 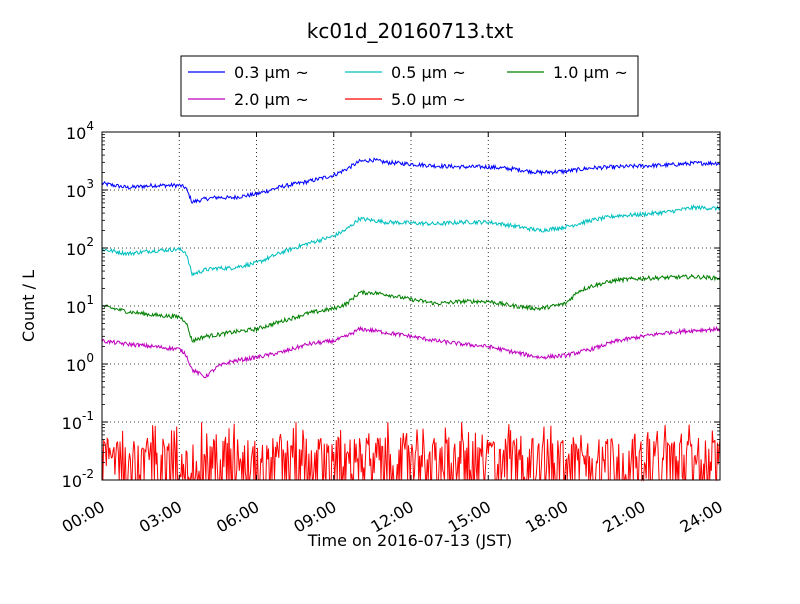 I want to click on legend-items: 0.3 μm ~ 0.5 μm ~ 1.0 μm ~ 2.0 μm ~ 5.0 μm ~, so click(x=408, y=86).